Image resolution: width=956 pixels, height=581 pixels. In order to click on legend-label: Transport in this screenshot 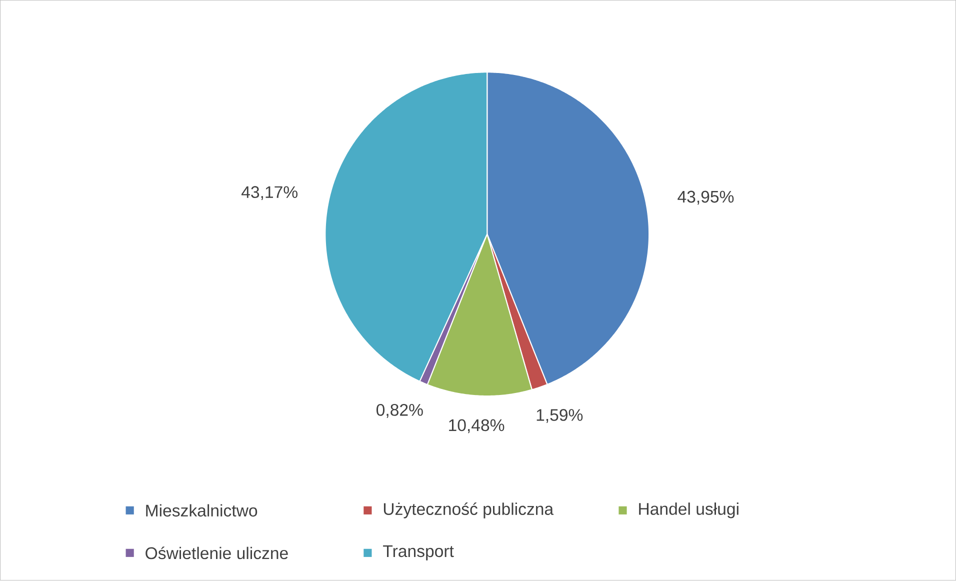, I will do `click(418, 553)`.